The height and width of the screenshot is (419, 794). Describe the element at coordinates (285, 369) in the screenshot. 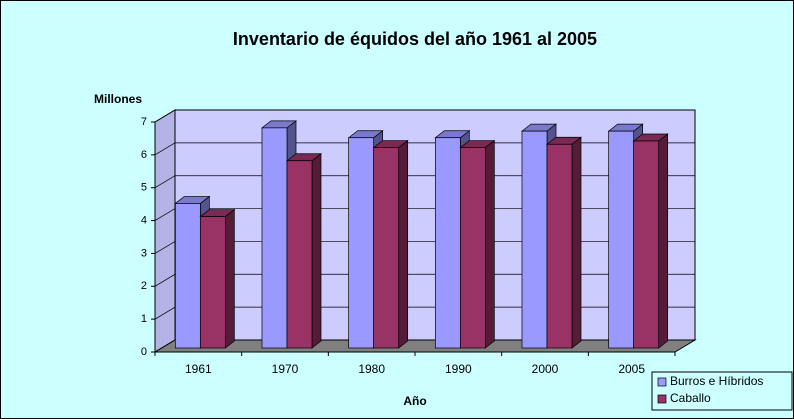

I see `x-tick-label: 1970` at that location.